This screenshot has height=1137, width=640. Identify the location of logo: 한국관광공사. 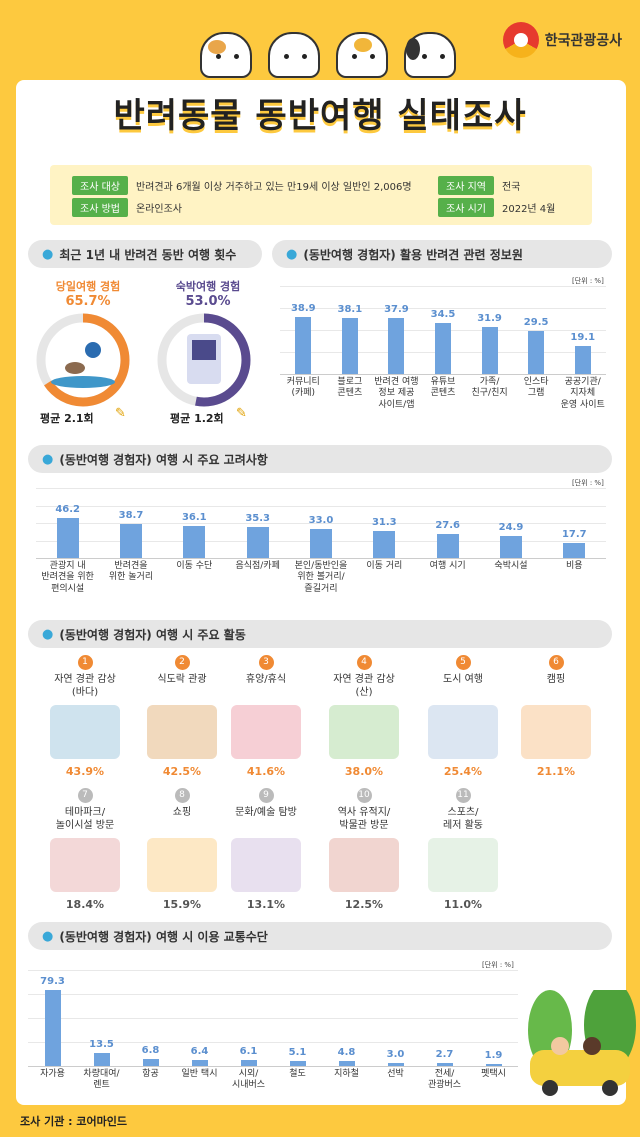
(562, 40).